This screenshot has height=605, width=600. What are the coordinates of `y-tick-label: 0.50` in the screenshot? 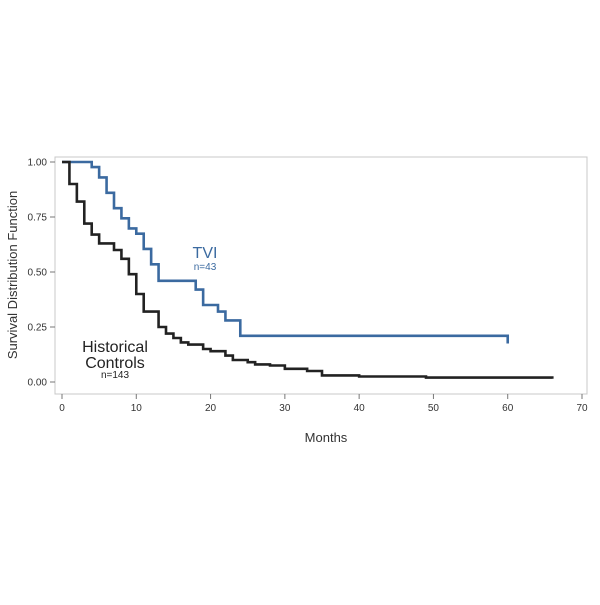 It's located at (38, 273).